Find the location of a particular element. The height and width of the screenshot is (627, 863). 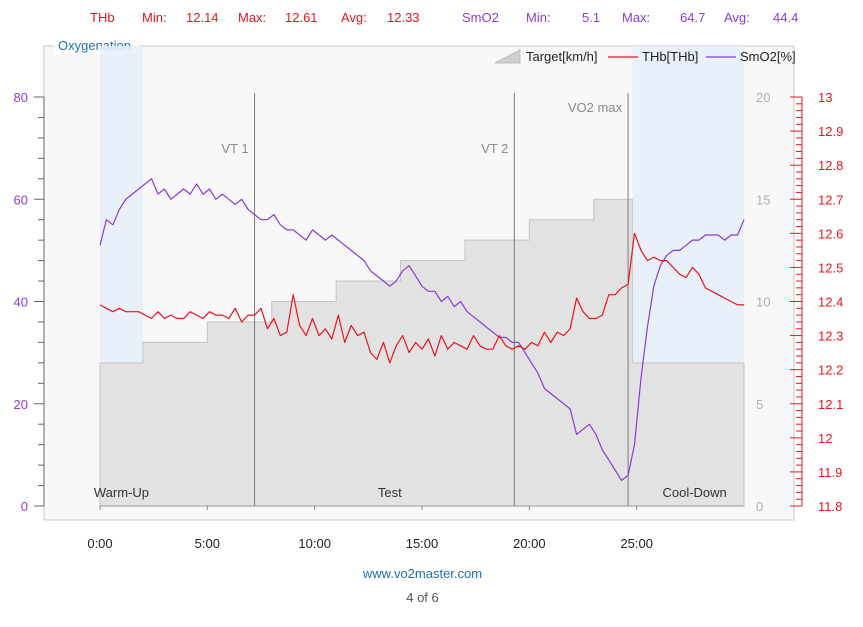

right-tick-label: 12.1 is located at coordinates (830, 404).